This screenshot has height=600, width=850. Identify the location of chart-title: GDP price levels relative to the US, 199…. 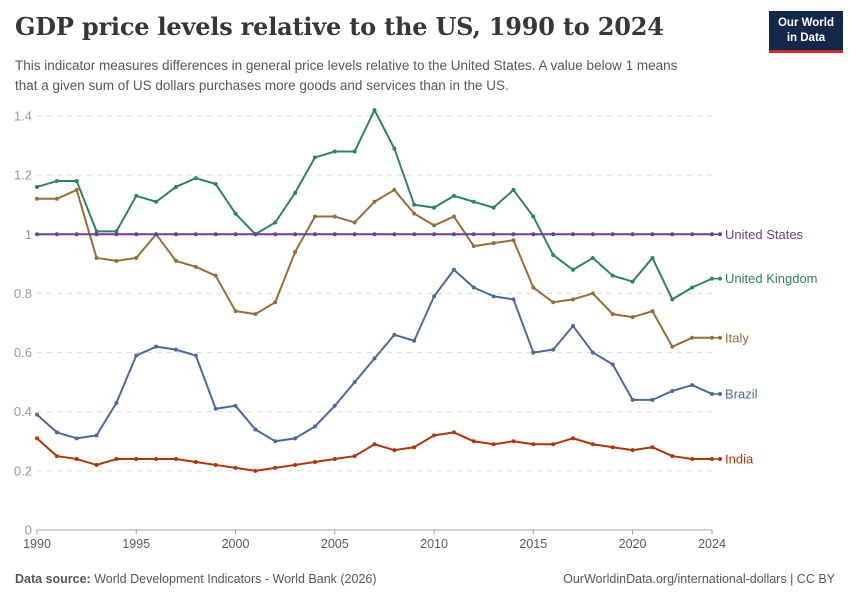
(339, 26).